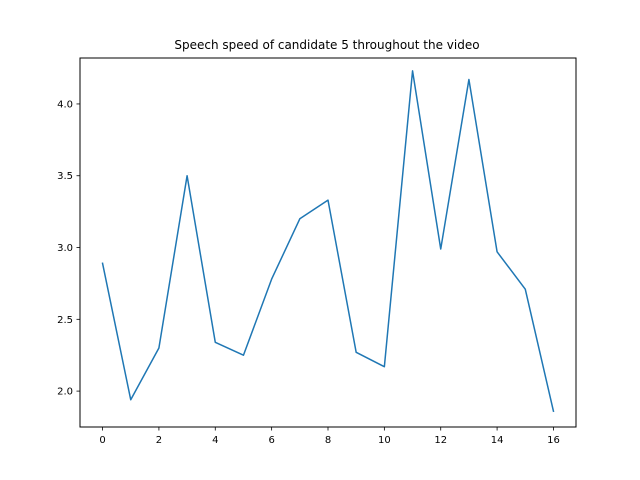 Image resolution: width=640 pixels, height=480 pixels. I want to click on x-tick-label: 10, so click(384, 440).